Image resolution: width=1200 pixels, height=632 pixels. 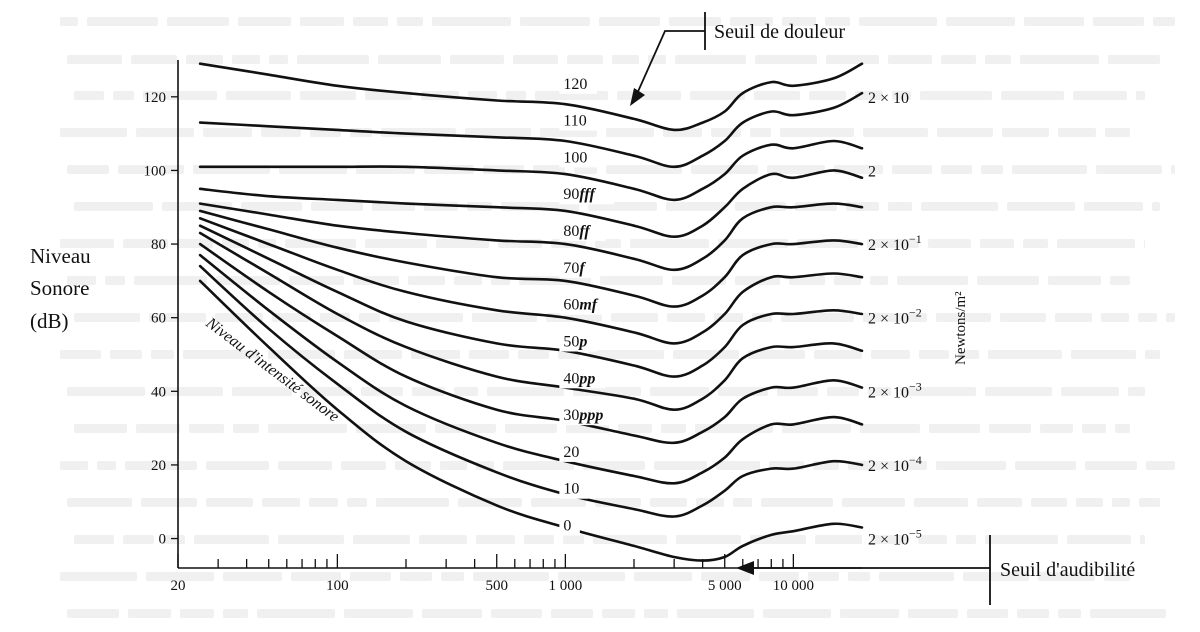 What do you see at coordinates (575, 157) in the screenshot?
I see `curve-label-100: 100` at bounding box center [575, 157].